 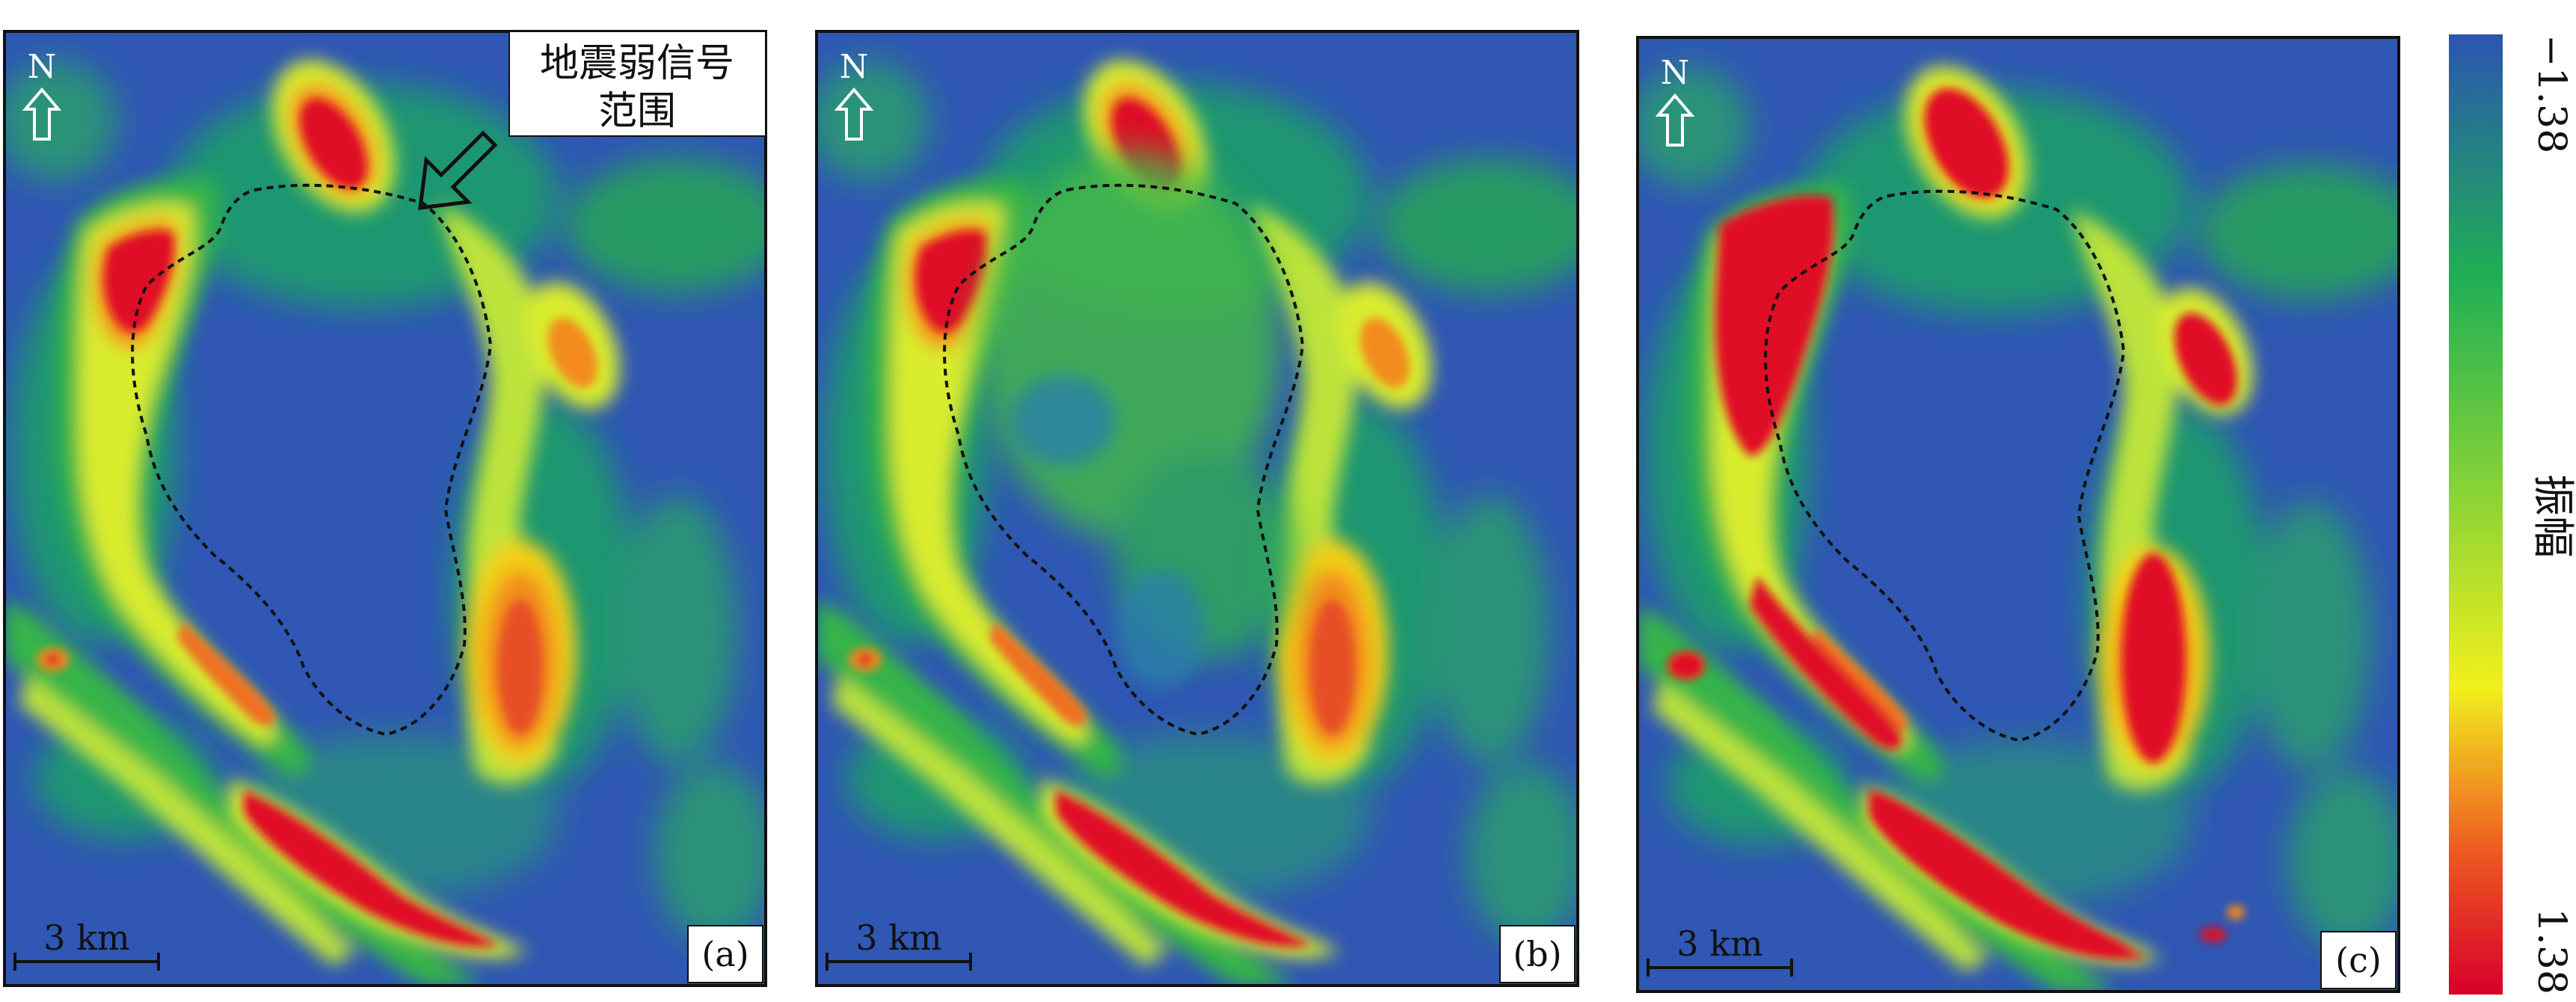 I want to click on annotation-arrow-icon, so click(x=458, y=170).